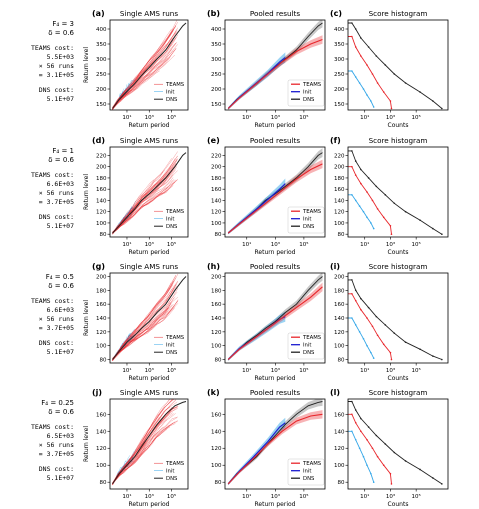 This screenshot has height=509, width=479. I want to click on cost-text: 5.1E+07, so click(60, 478).